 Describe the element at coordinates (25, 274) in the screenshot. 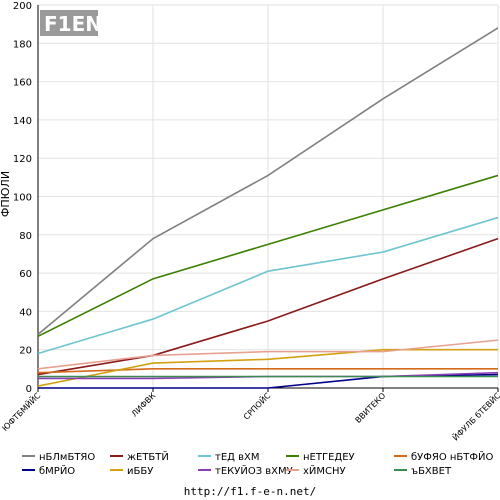

I see `y-tick-label: 60` at that location.